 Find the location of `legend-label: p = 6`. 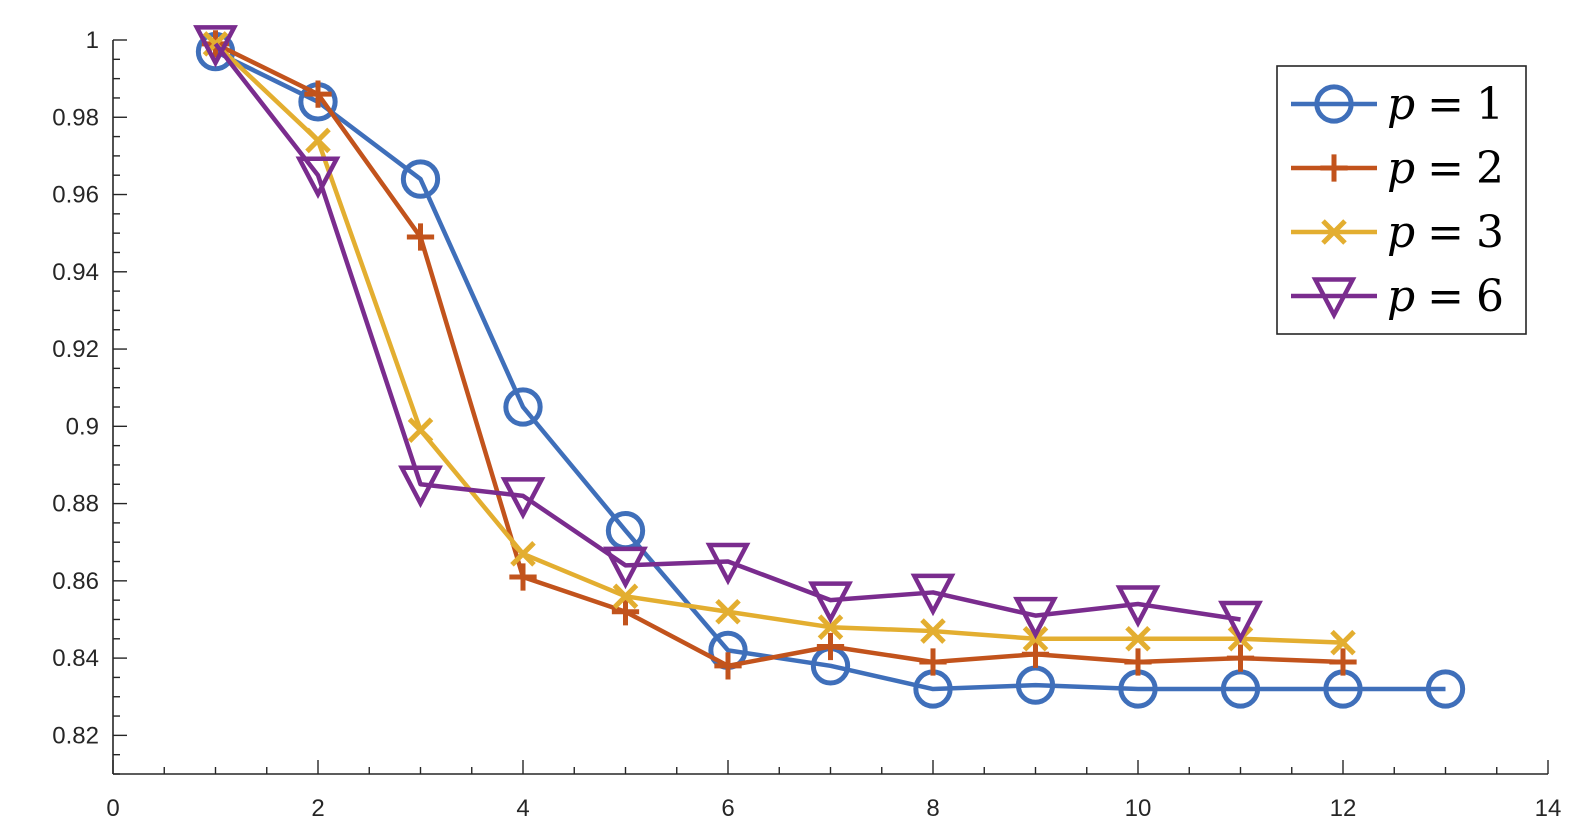

legend-label: p = 6 is located at coordinates (1445, 296).